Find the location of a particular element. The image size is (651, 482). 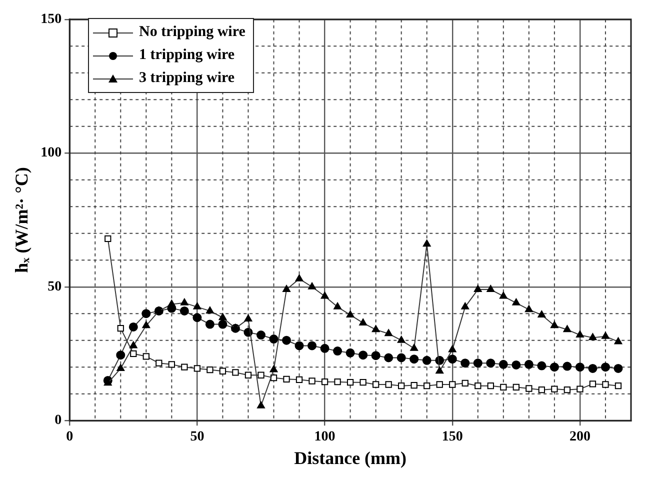

x-tick-label: 100 is located at coordinates (325, 437).